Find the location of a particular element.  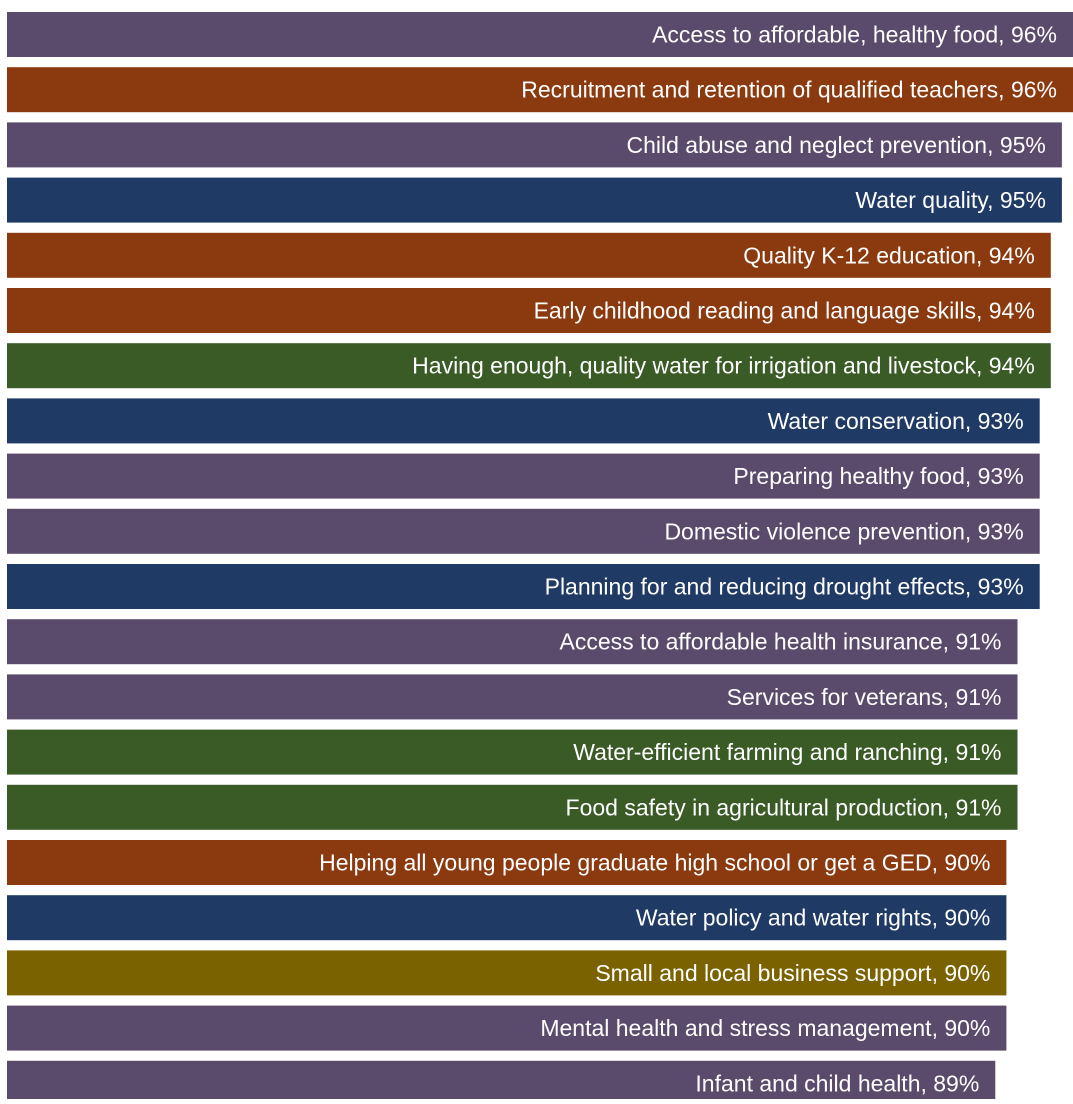

bar-data-label: Quality K-12 education, 94% is located at coordinates (889, 255).